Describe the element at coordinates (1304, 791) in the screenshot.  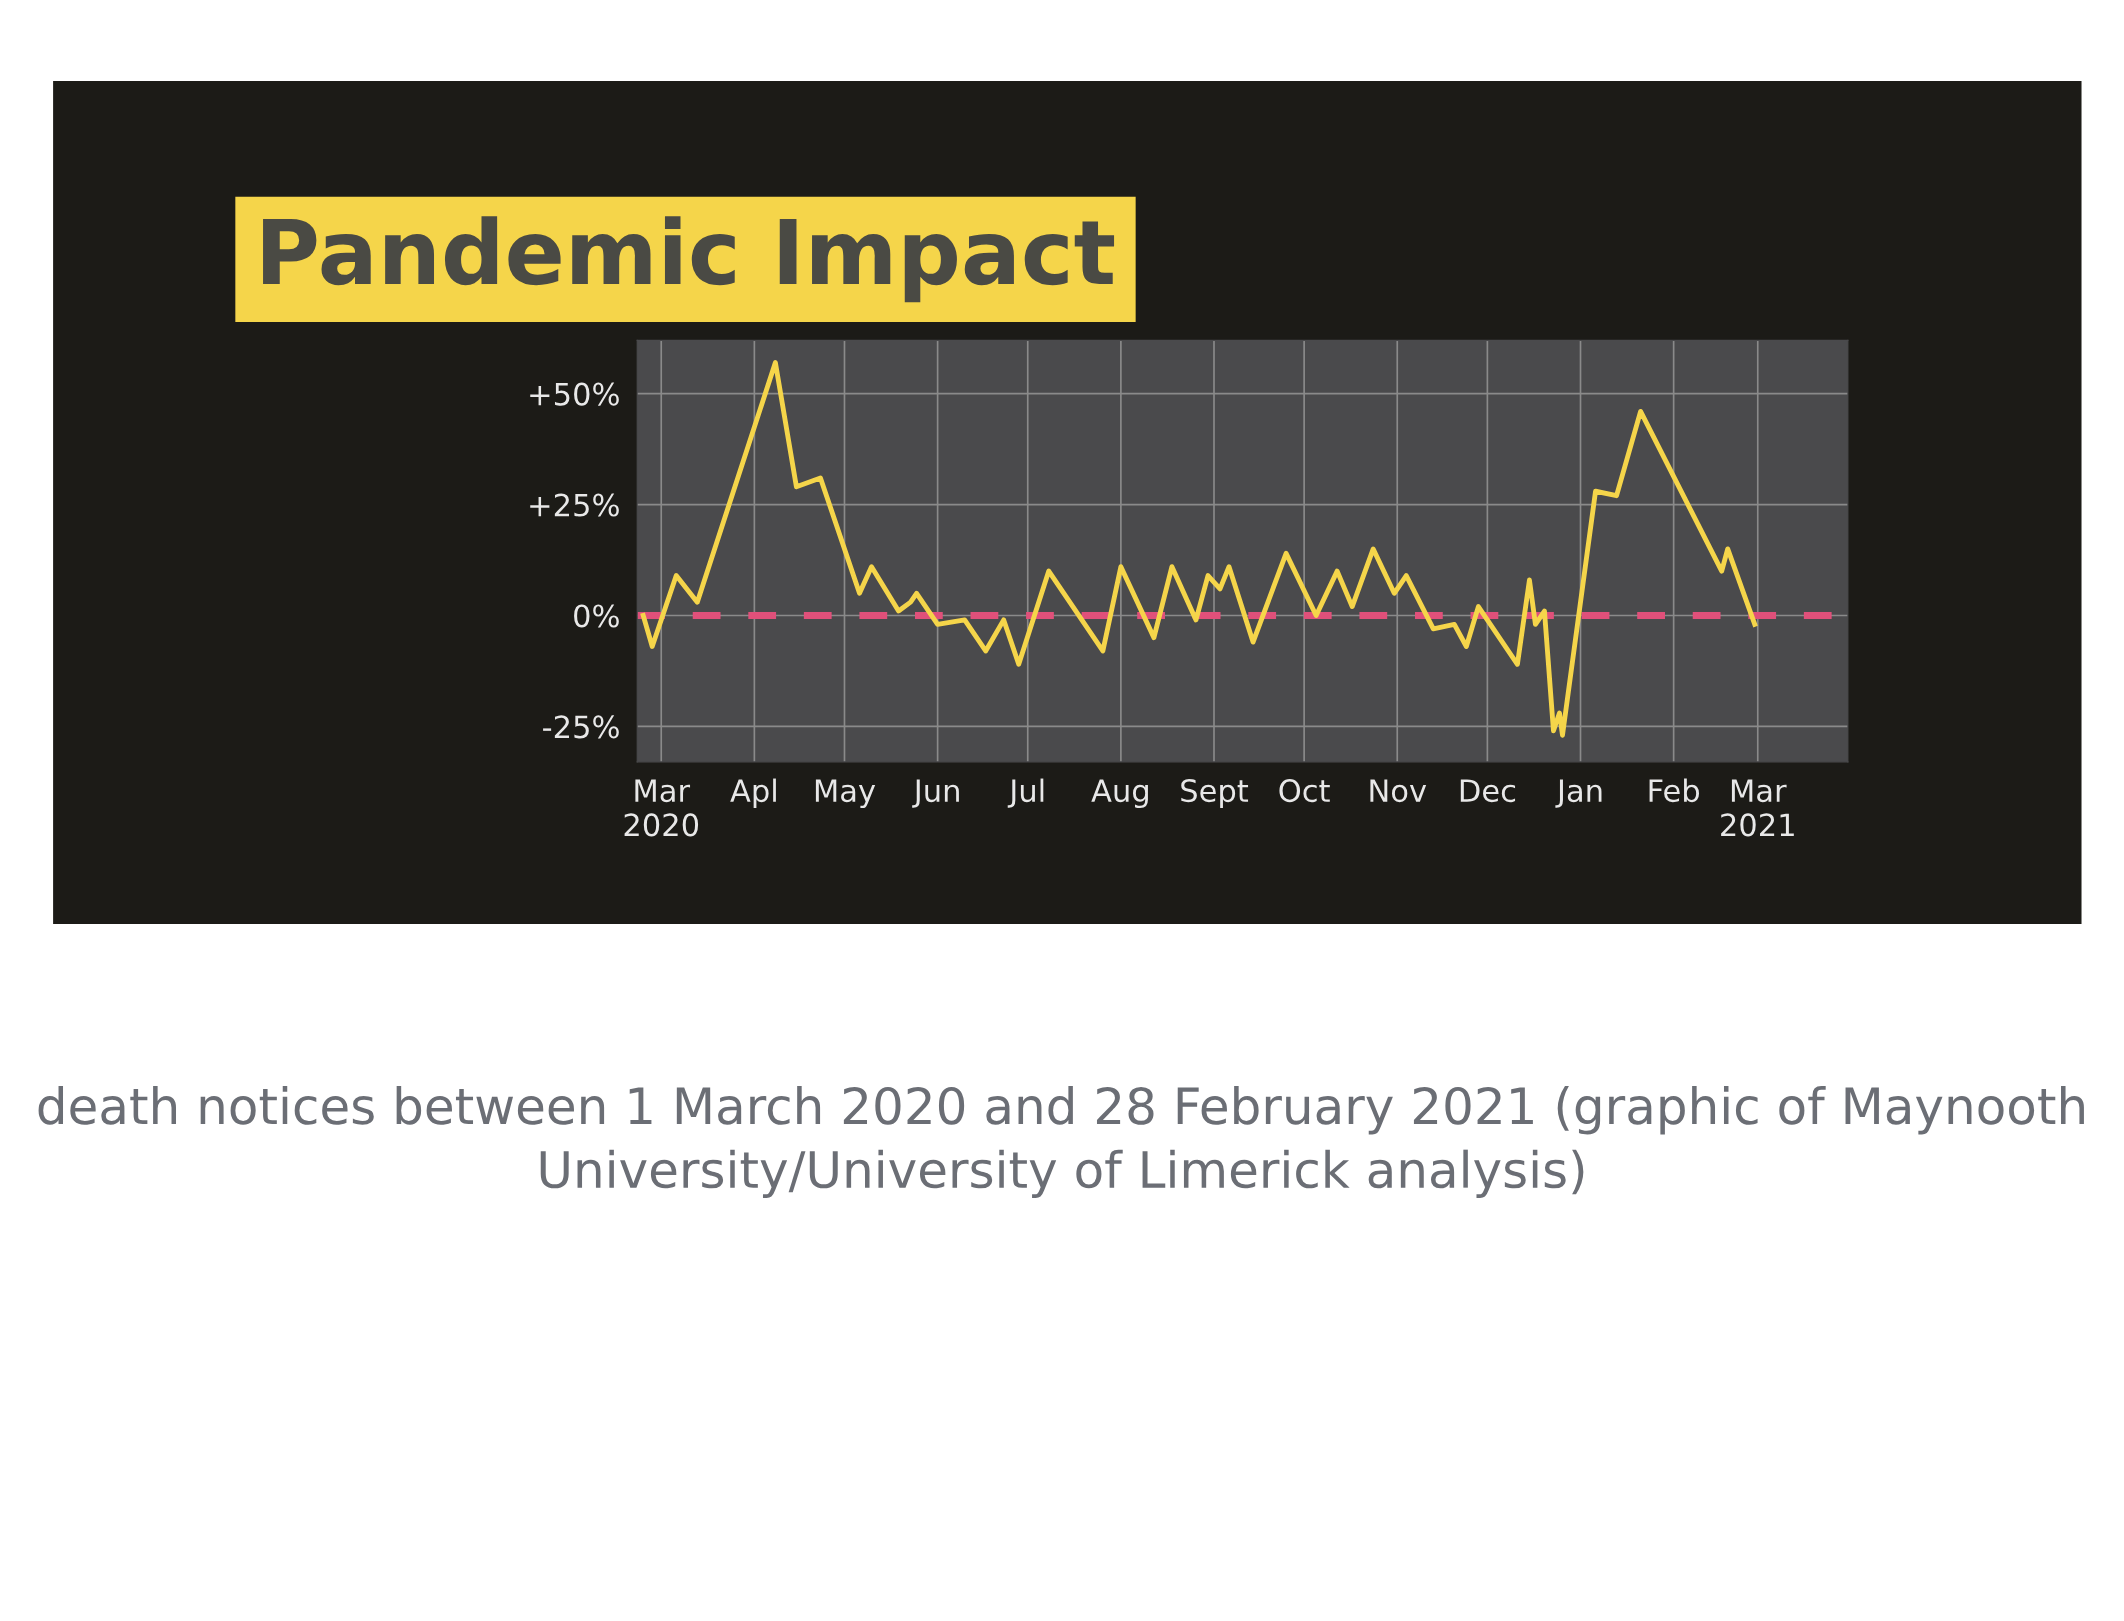
I see `x-tick-label: Oct` at that location.